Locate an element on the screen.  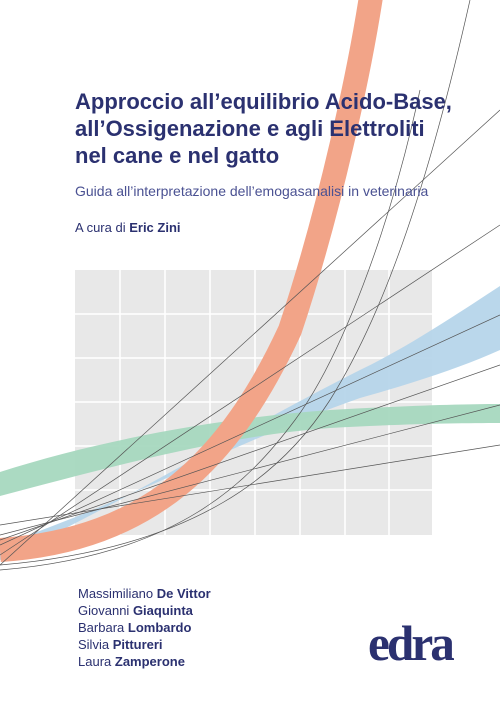
author-last-name: De Vittor is located at coordinates (183, 593).